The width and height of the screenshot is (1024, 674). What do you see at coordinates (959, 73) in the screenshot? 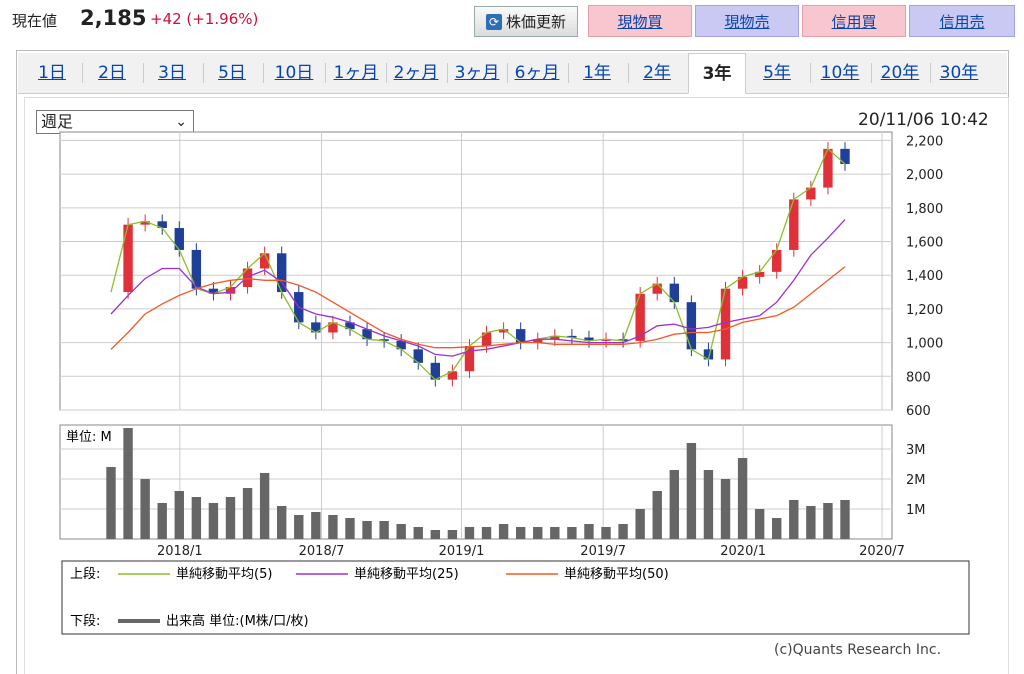
I see `tab-30y: 30年` at bounding box center [959, 73].